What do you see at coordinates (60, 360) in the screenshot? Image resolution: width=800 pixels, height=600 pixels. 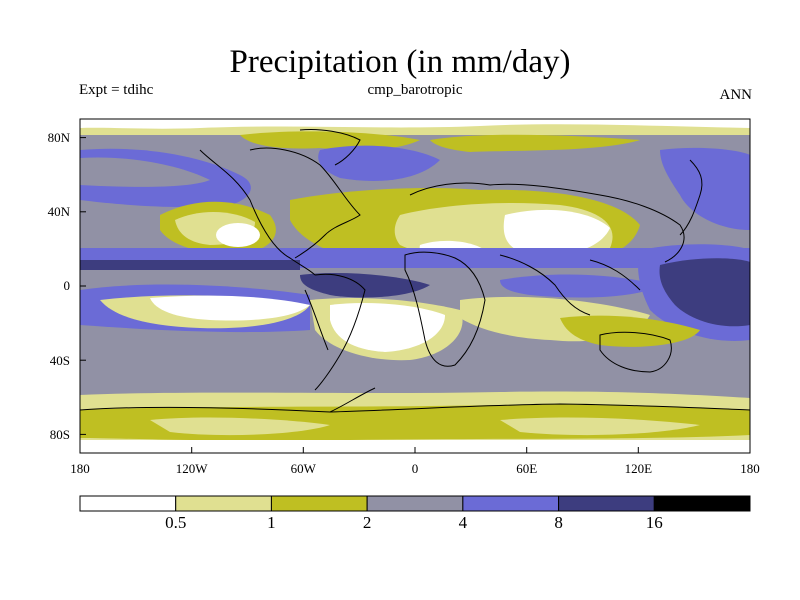 I see `lat-tick-label: 40S` at bounding box center [60, 360].